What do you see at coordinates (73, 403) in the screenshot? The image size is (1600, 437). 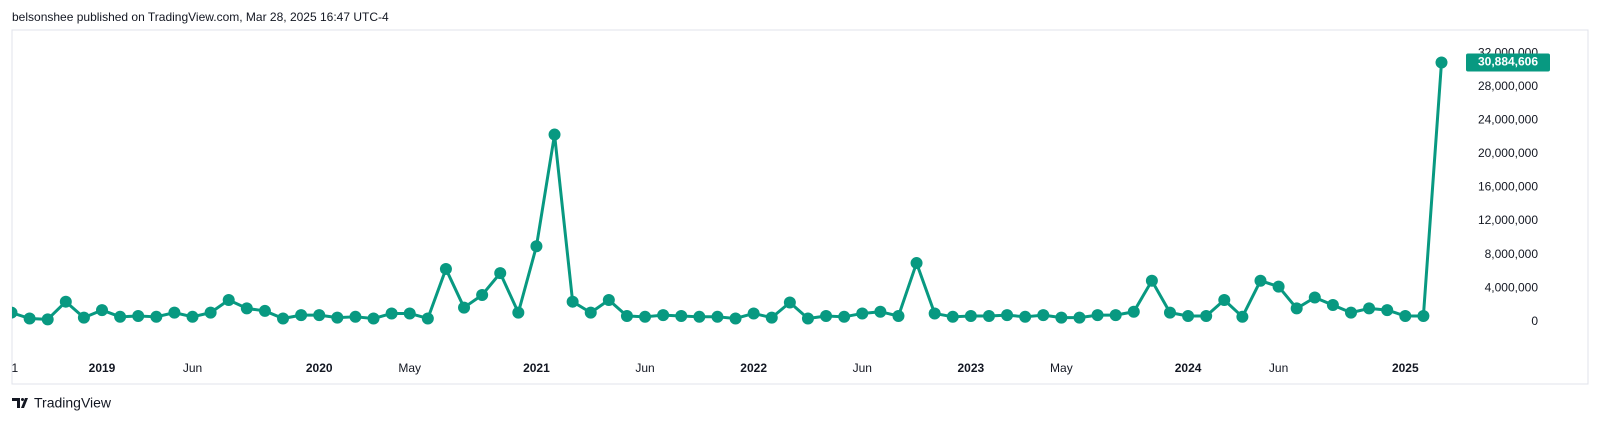 I see `footer-brand: TradingView` at bounding box center [73, 403].